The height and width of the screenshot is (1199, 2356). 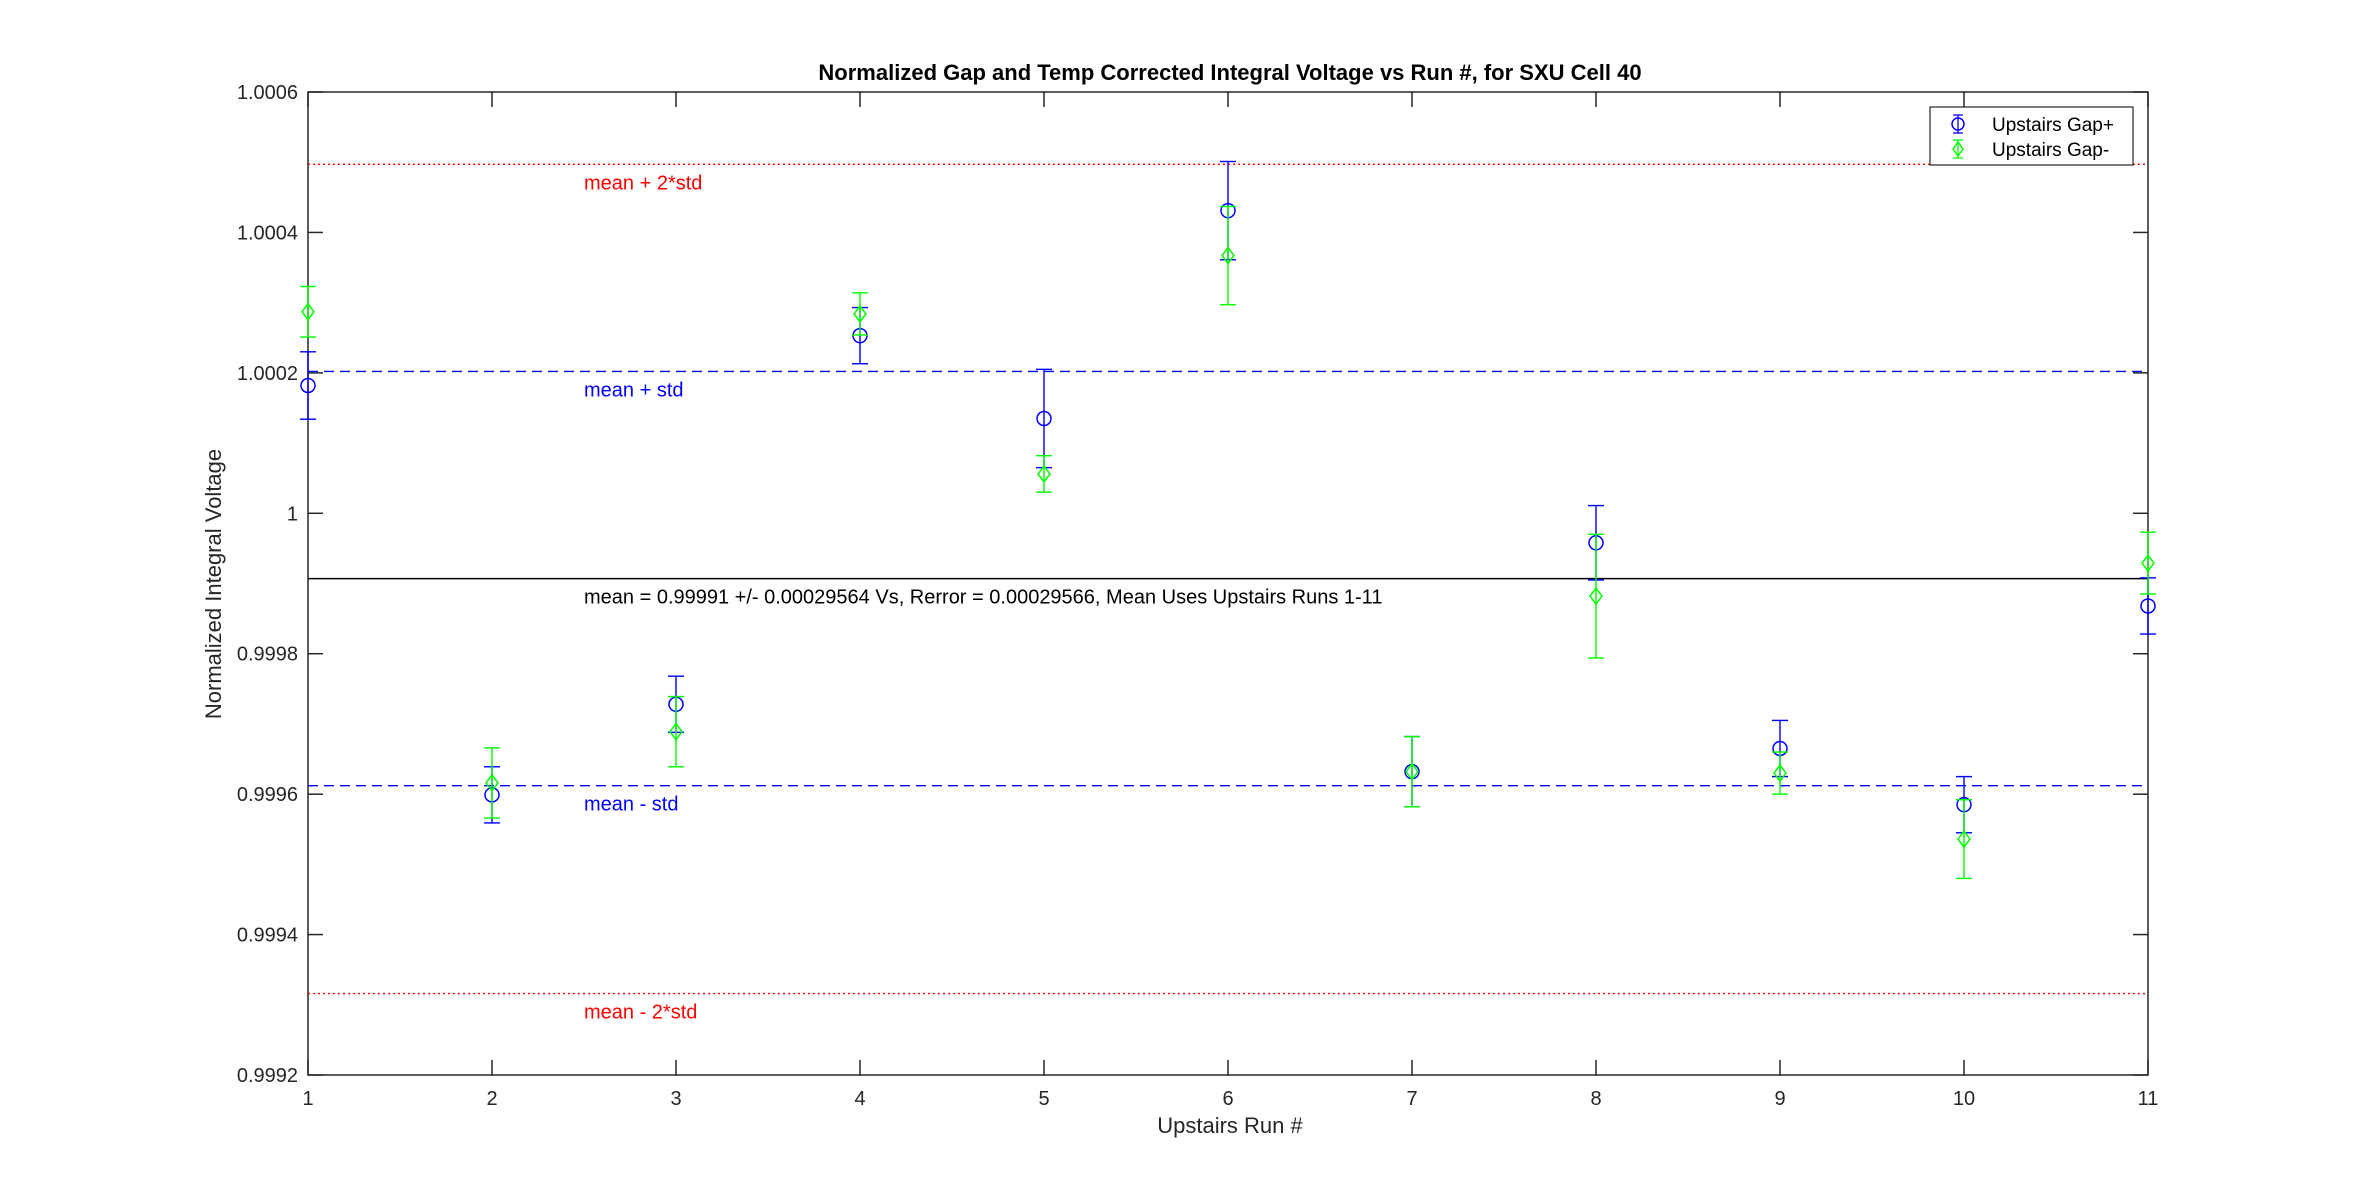 What do you see at coordinates (643, 183) in the screenshot?
I see `mean-plus-2std-label: mean + 2*std` at bounding box center [643, 183].